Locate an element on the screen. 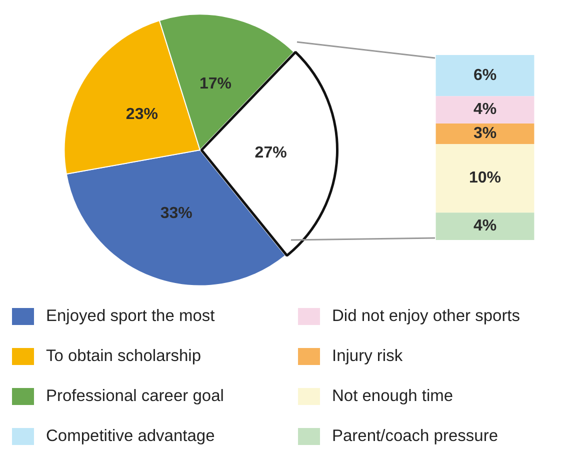 Image resolution: width=563 pixels, height=457 pixels. data-label: 3% is located at coordinates (485, 133).